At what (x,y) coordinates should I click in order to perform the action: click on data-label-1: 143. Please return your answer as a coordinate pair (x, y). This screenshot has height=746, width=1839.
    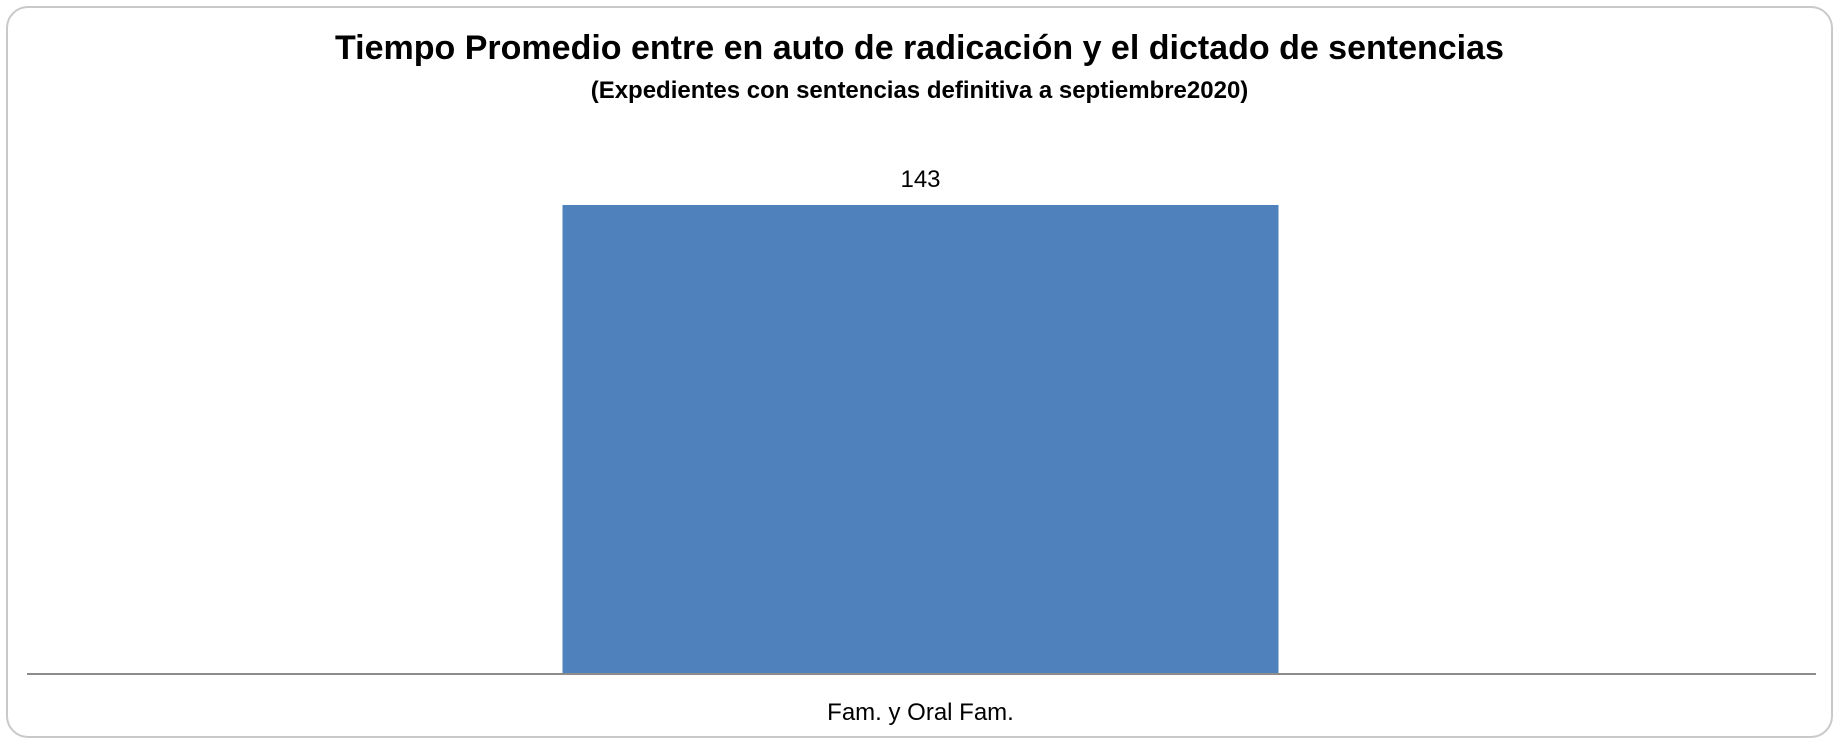
    Looking at the image, I should click on (920, 179).